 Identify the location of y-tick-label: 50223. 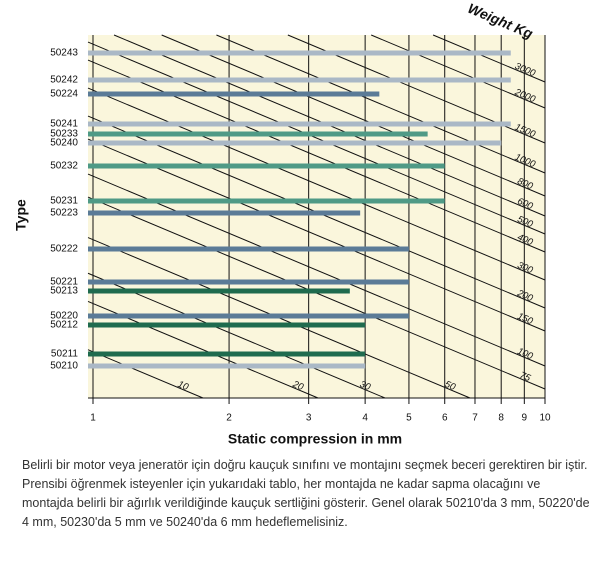
(64, 213).